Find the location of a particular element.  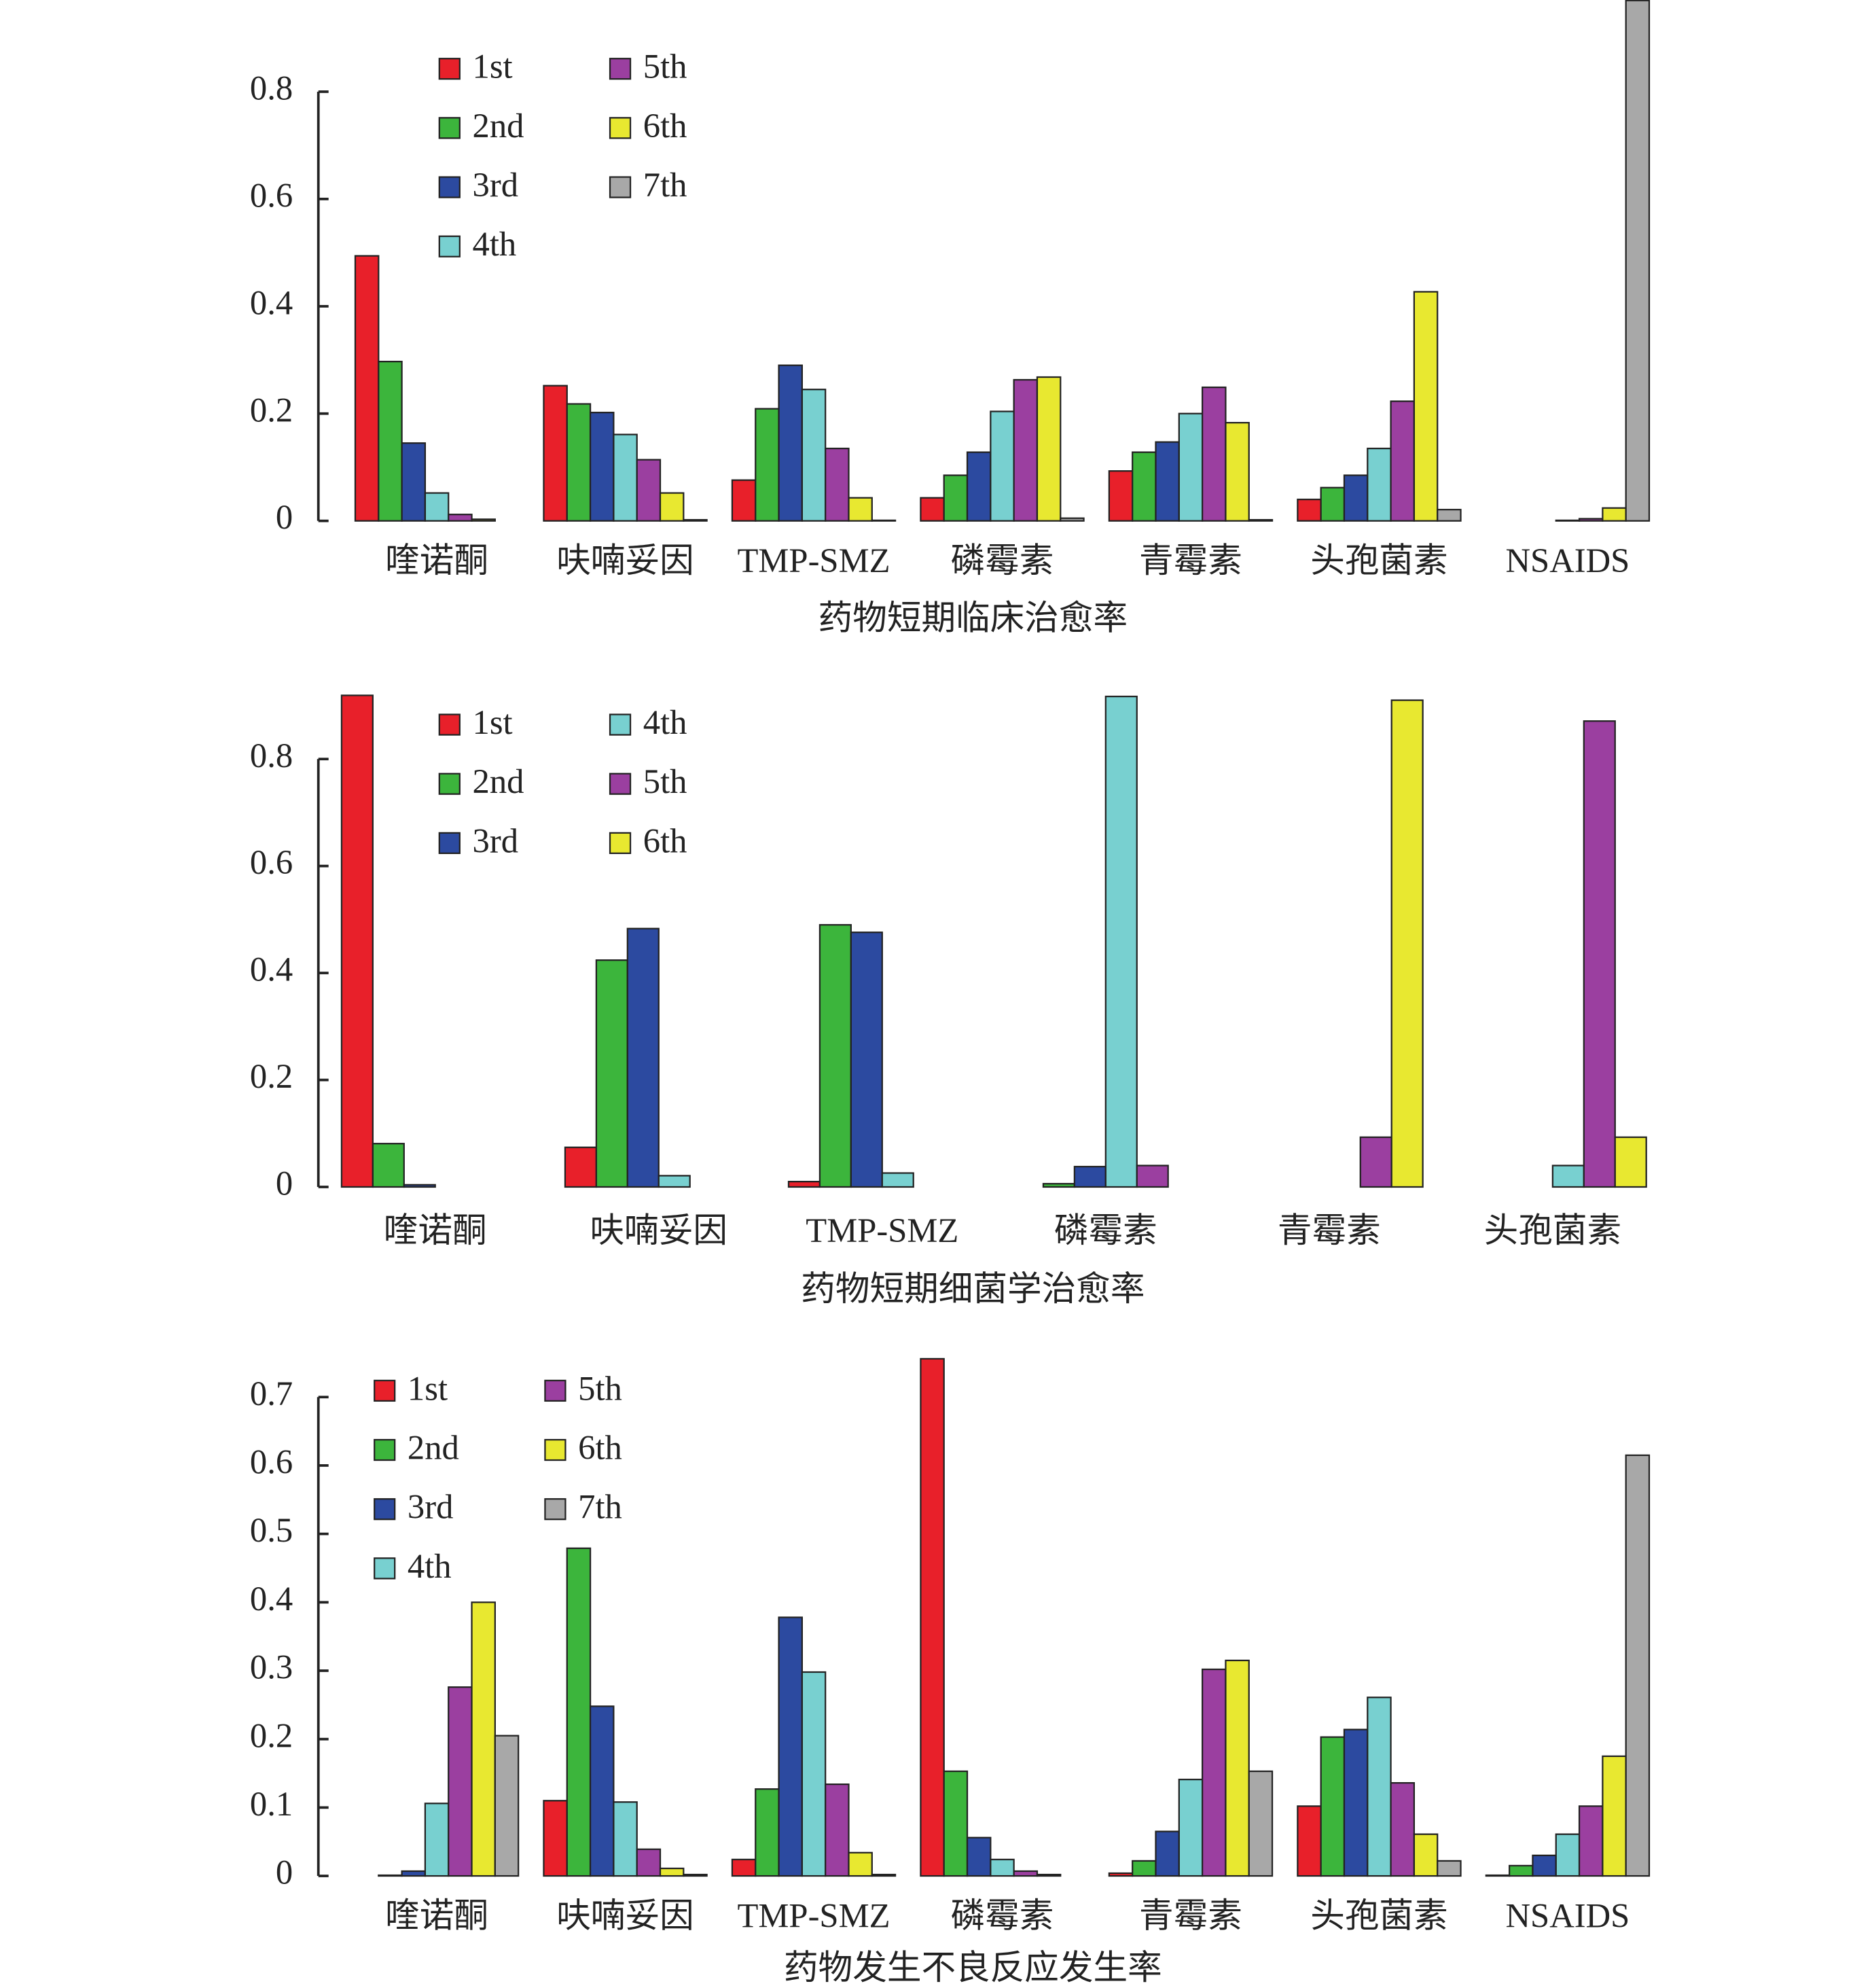

y-tick-label: 0 is located at coordinates (284, 1184).